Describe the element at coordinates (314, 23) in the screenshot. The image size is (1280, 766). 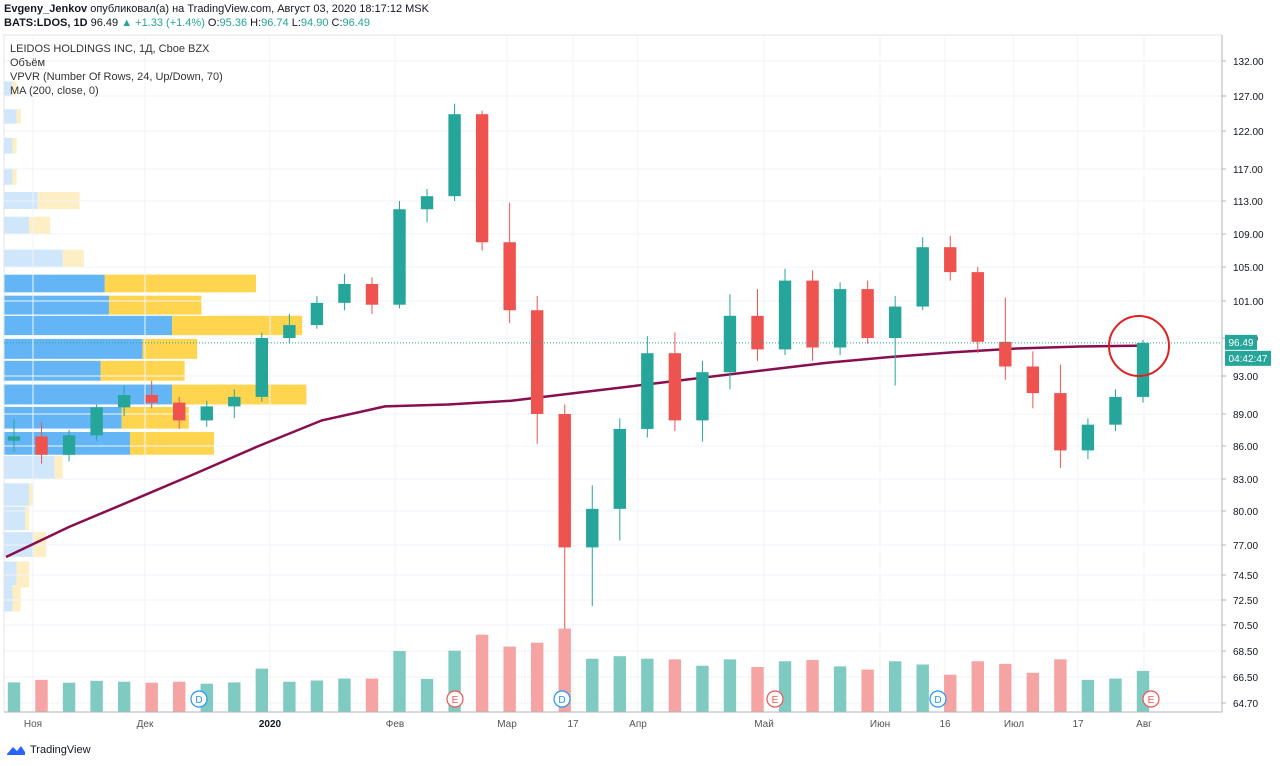
I see `low-value: 94.90` at that location.